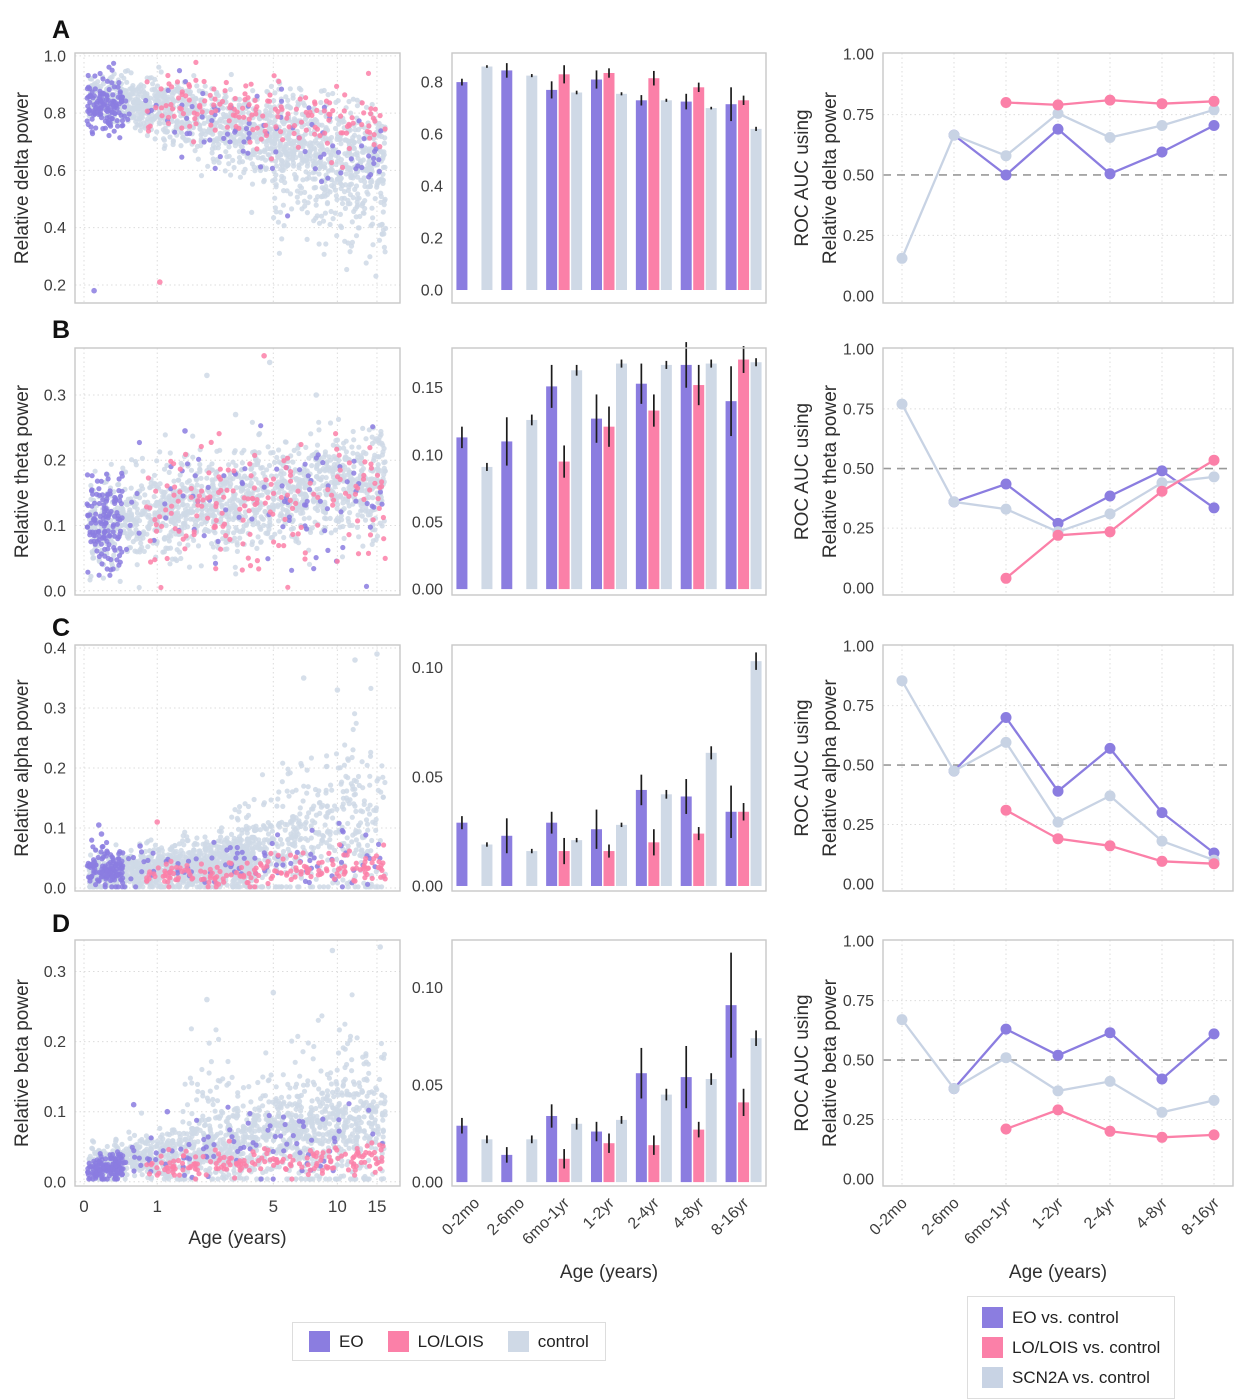  Describe the element at coordinates (1065, 1317) in the screenshot. I see `legend-label-eo-vs-control: EO vs. control` at that location.